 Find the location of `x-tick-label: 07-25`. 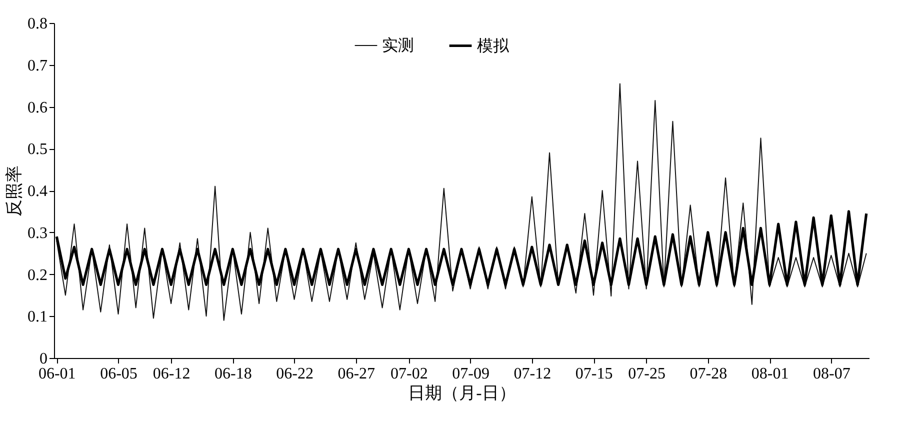

x-tick-label: 07-25 is located at coordinates (647, 374).